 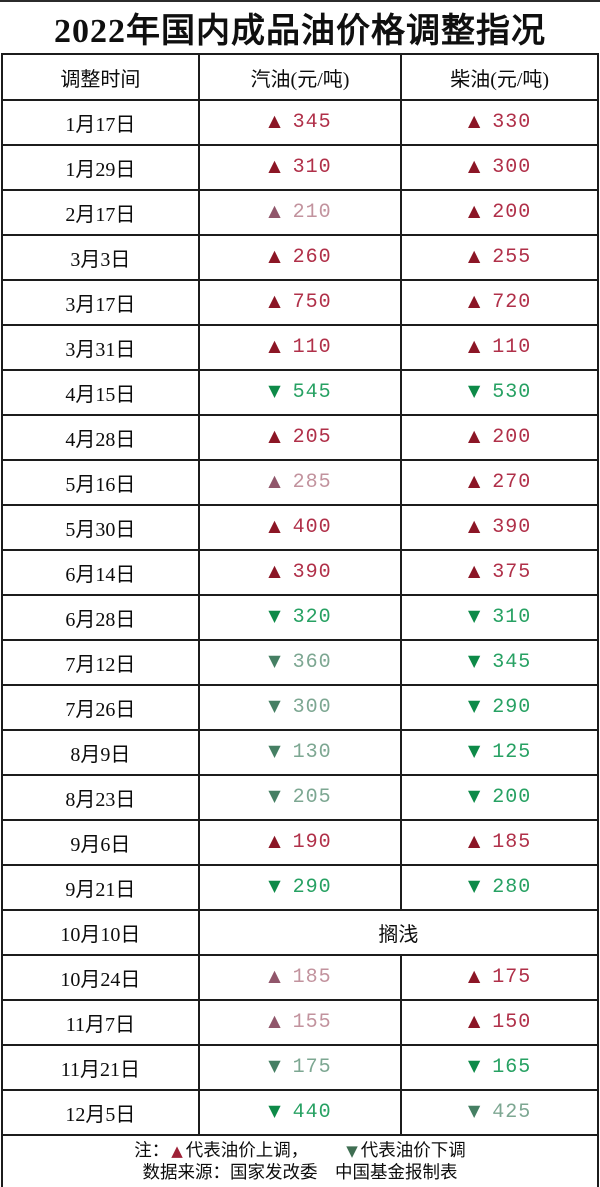 I want to click on diesel-cell: ▲ 300, so click(x=499, y=167).